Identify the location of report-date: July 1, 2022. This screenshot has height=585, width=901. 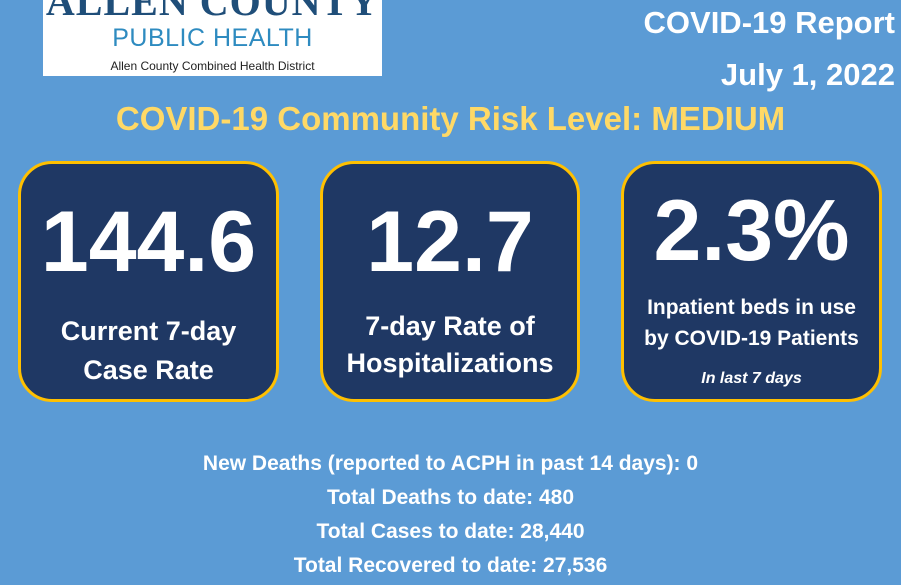
(807, 74).